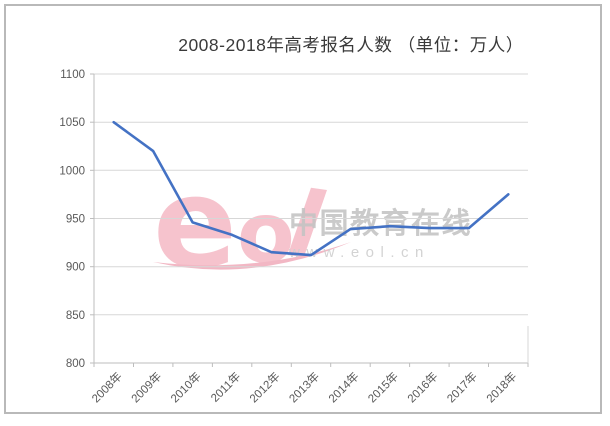  What do you see at coordinates (75, 220) in the screenshot?
I see `y-axis-label: 950` at bounding box center [75, 220].